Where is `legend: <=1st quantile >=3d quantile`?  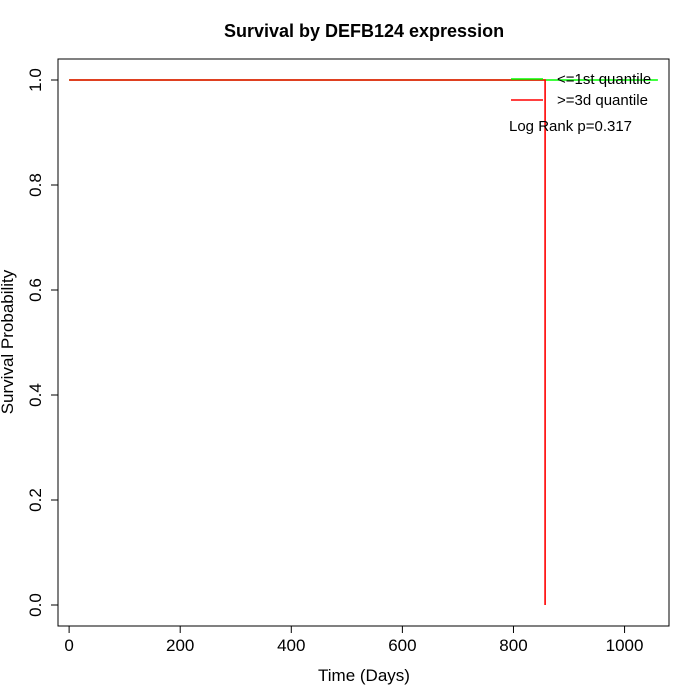 legend: <=1st quantile >=3d quantile is located at coordinates (581, 90).